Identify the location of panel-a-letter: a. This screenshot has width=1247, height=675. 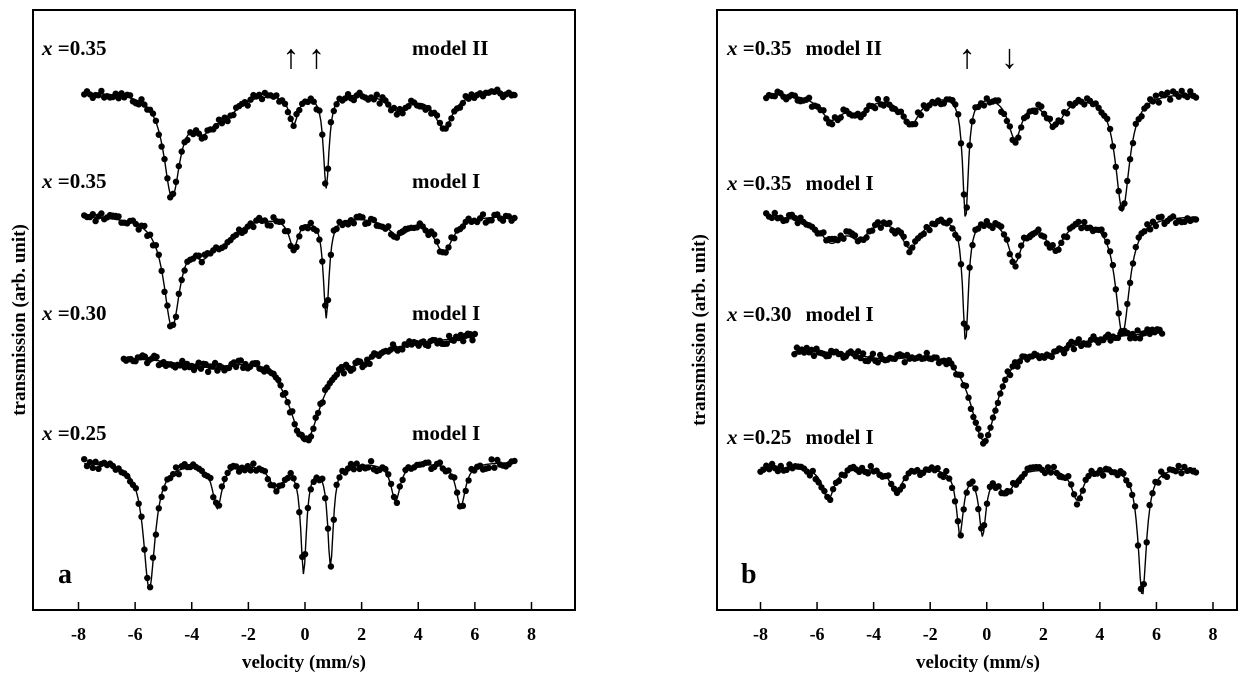
(65, 574).